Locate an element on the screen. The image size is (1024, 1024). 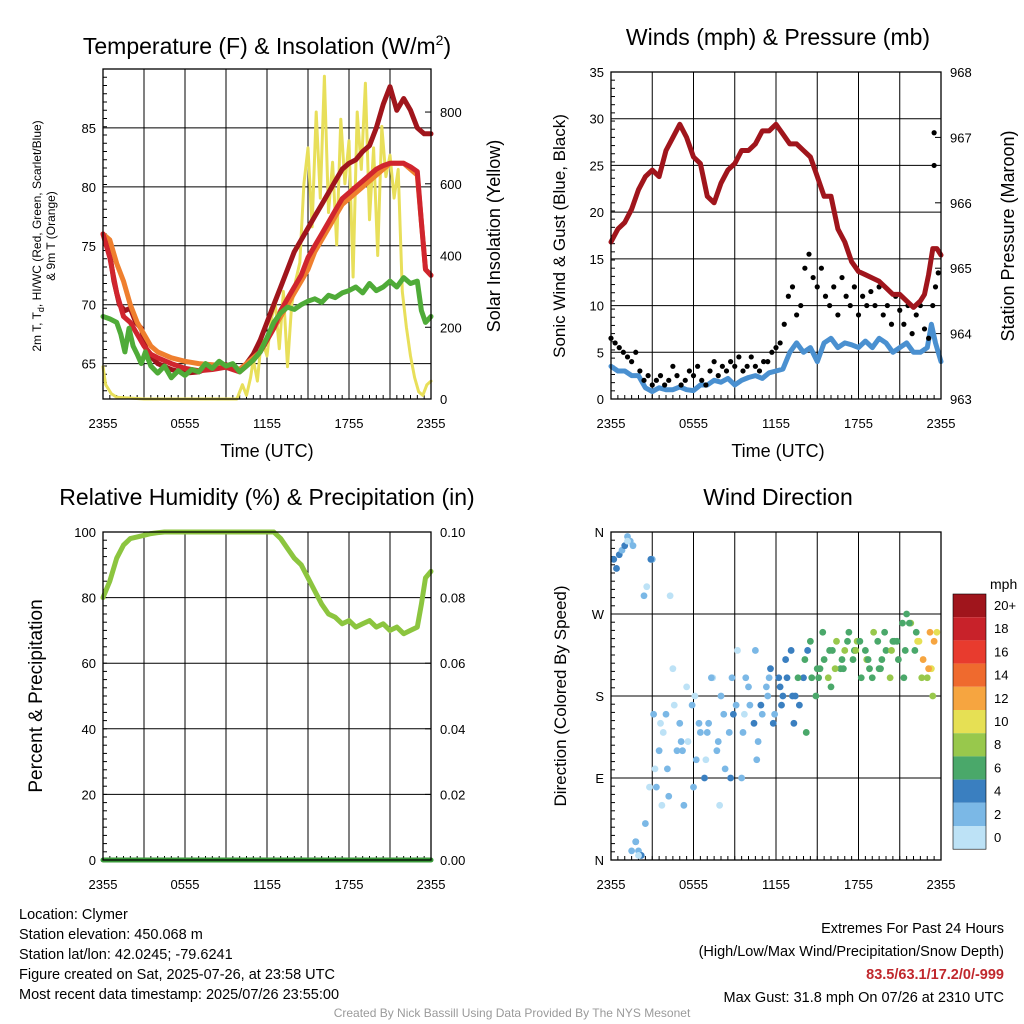
wind-title: Winds (mph) & Pressure (mb) is located at coordinates (778, 37).